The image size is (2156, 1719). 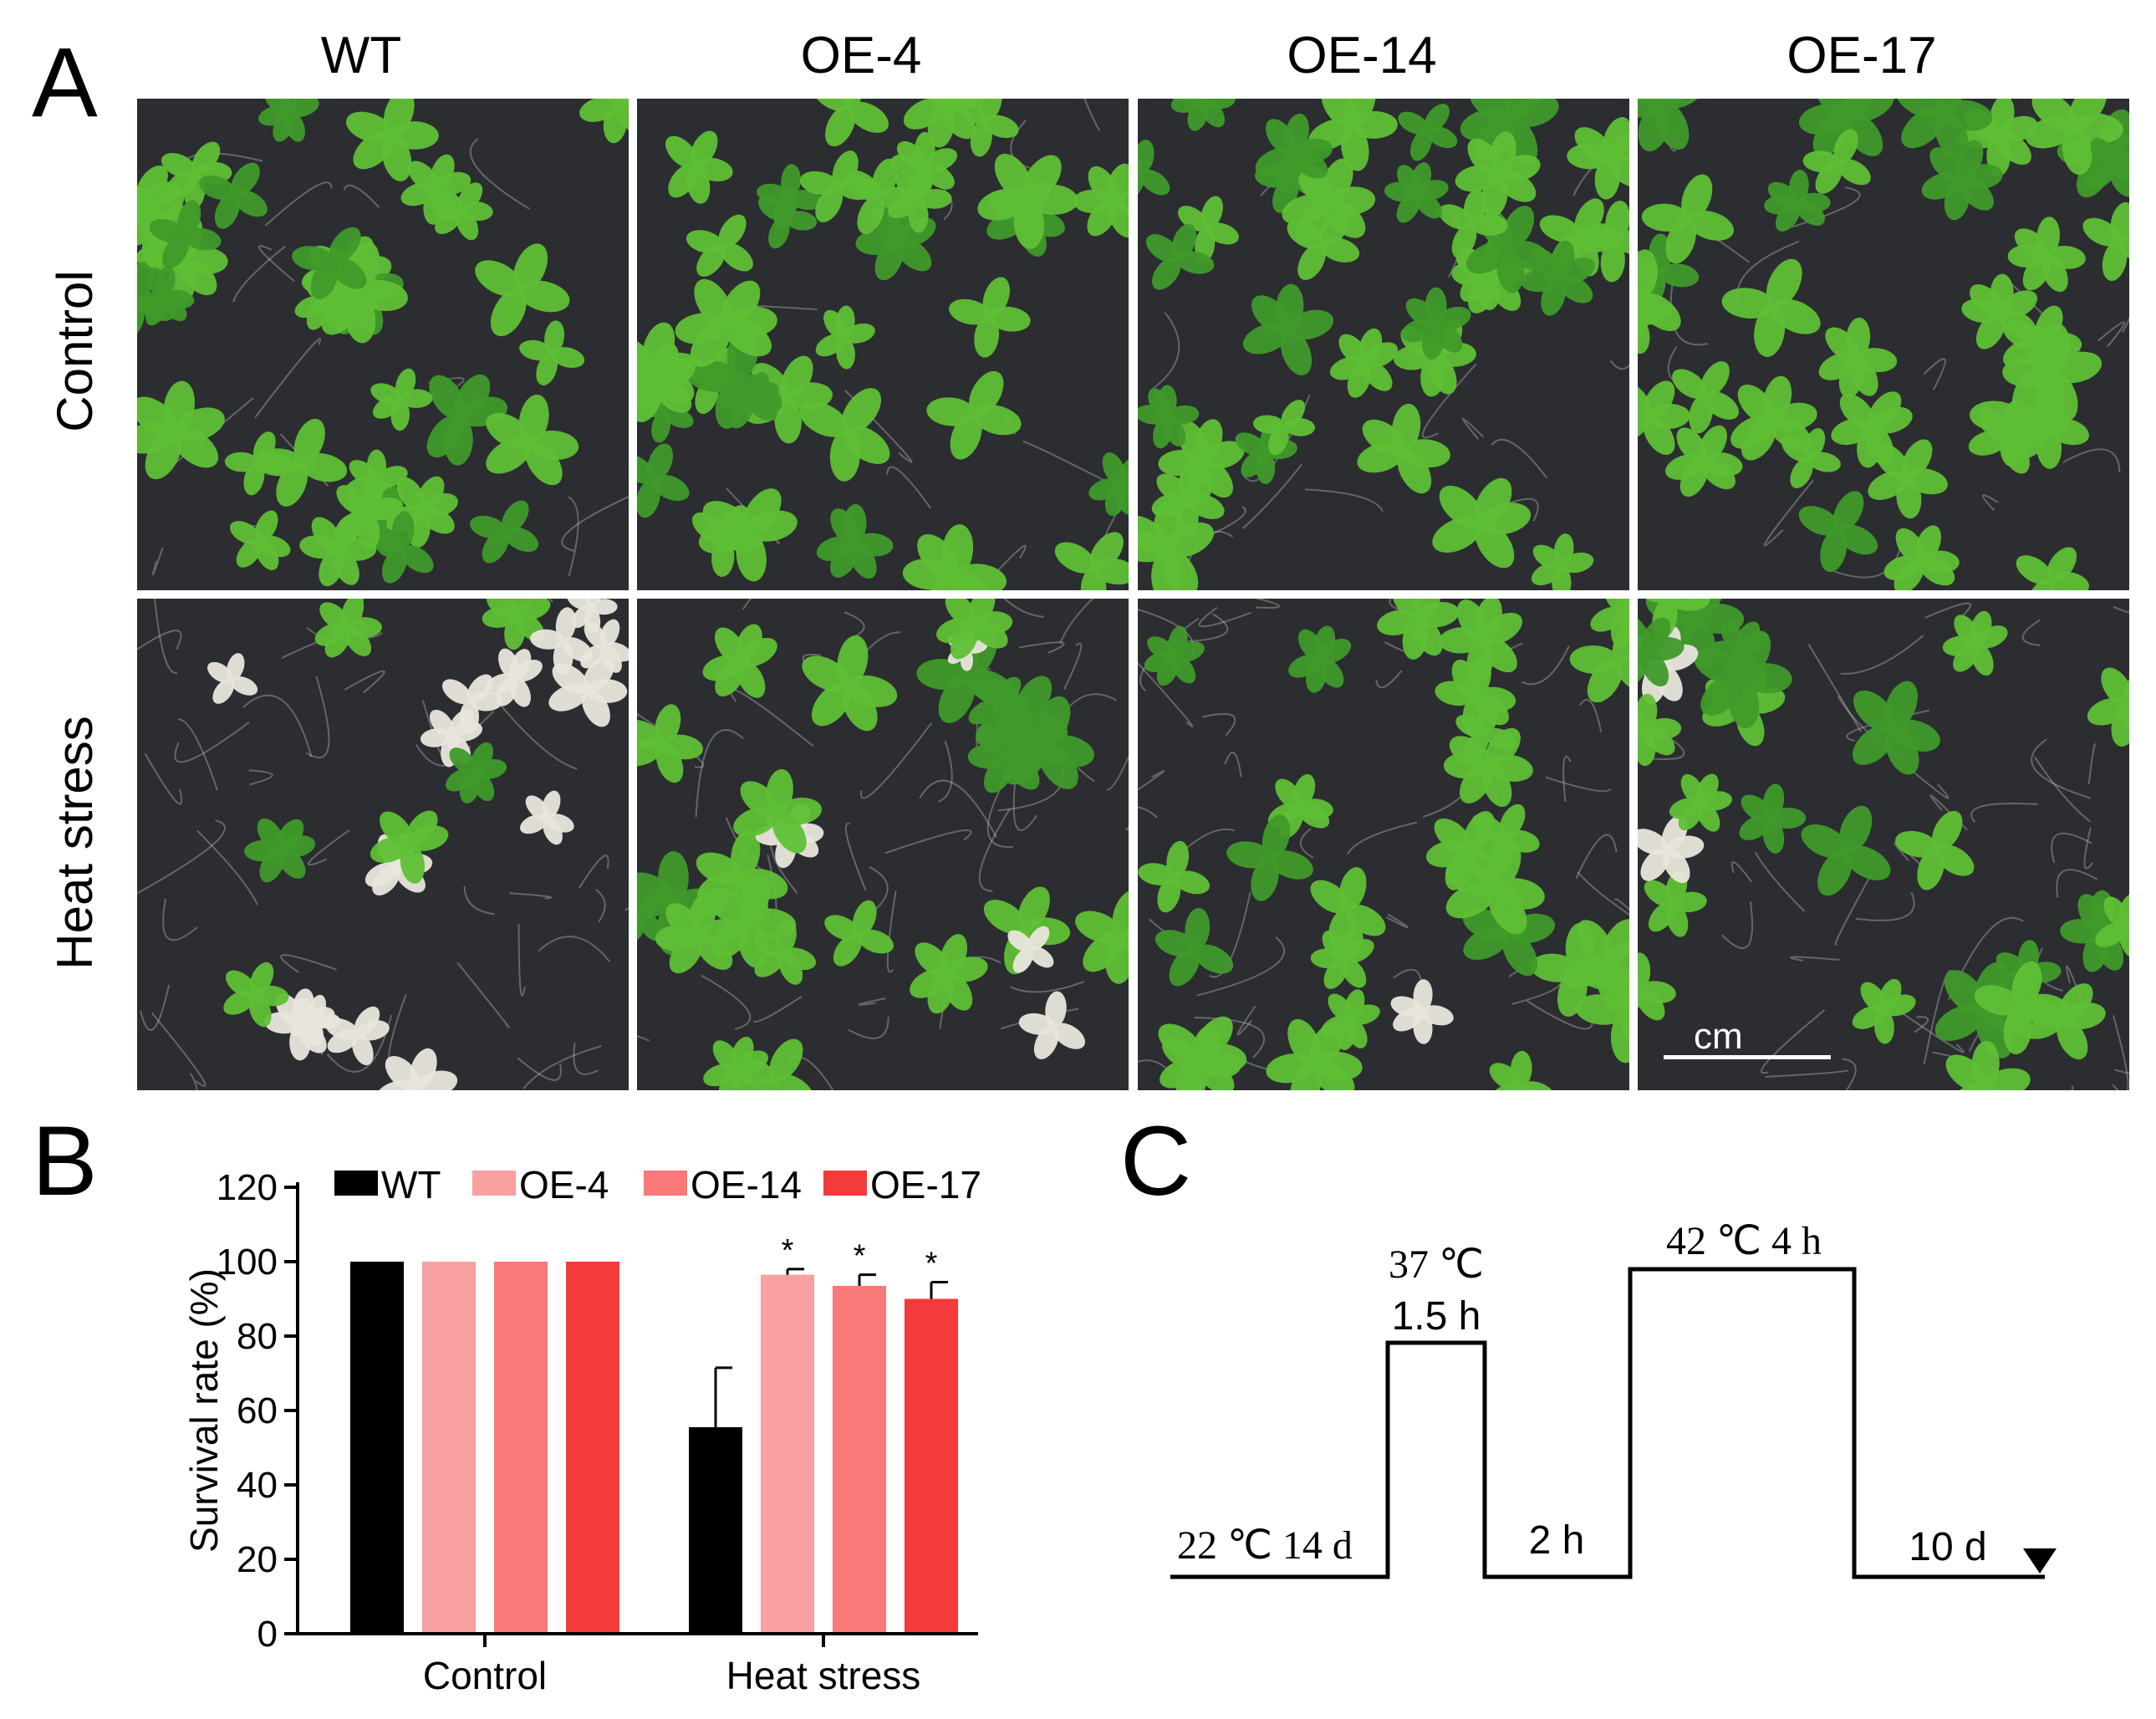 What do you see at coordinates (258, 1336) in the screenshot?
I see `y-tick-label: 80` at bounding box center [258, 1336].